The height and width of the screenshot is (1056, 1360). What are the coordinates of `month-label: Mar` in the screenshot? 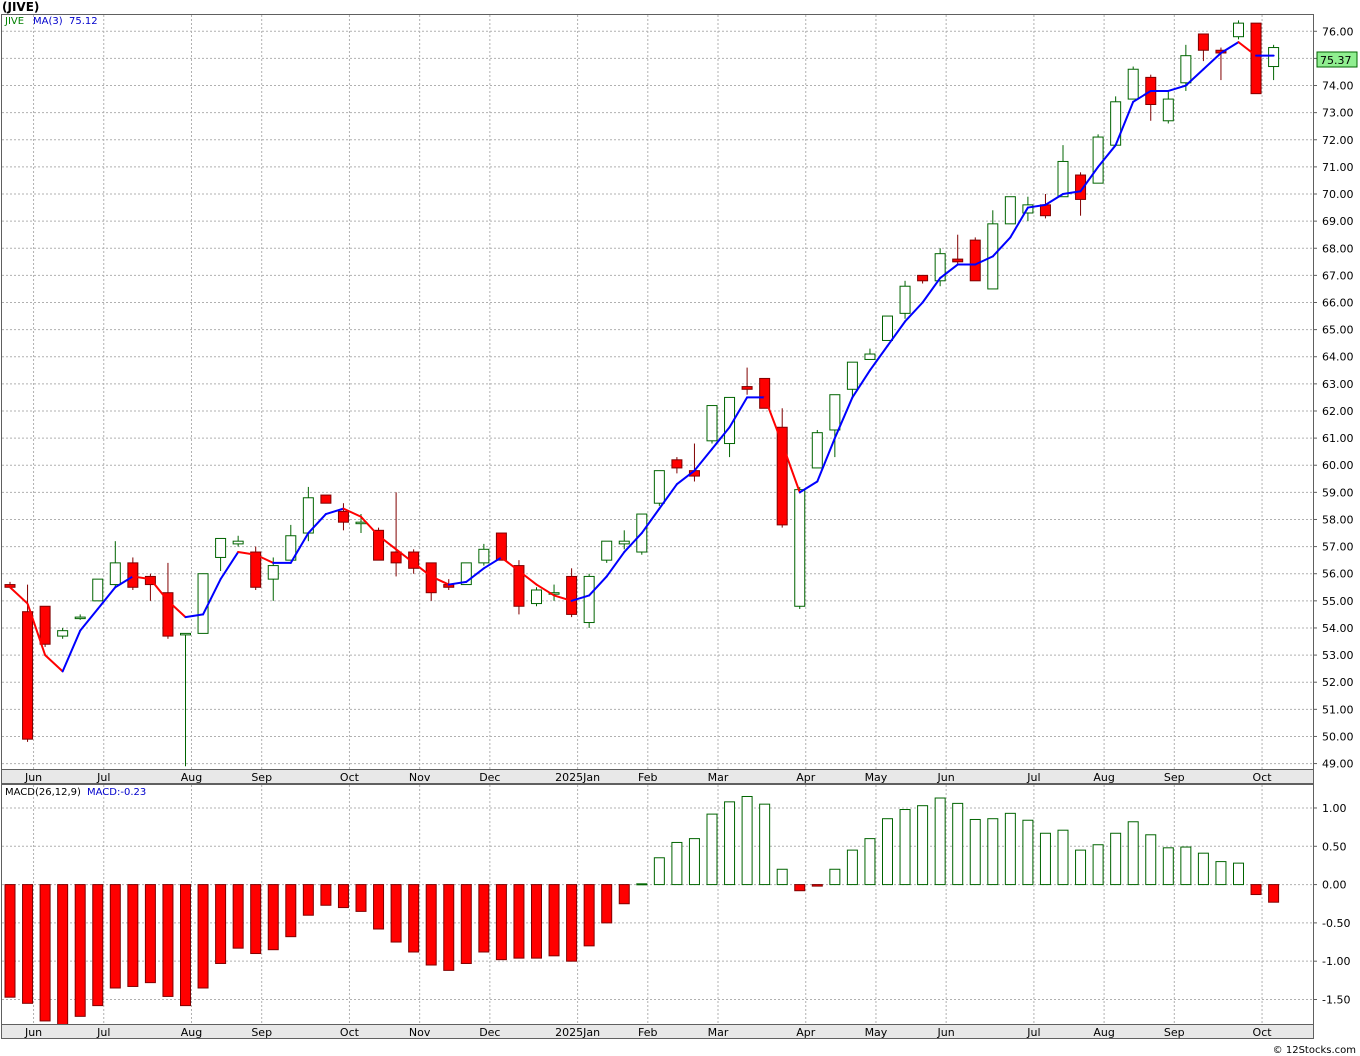 It's located at (718, 1032).